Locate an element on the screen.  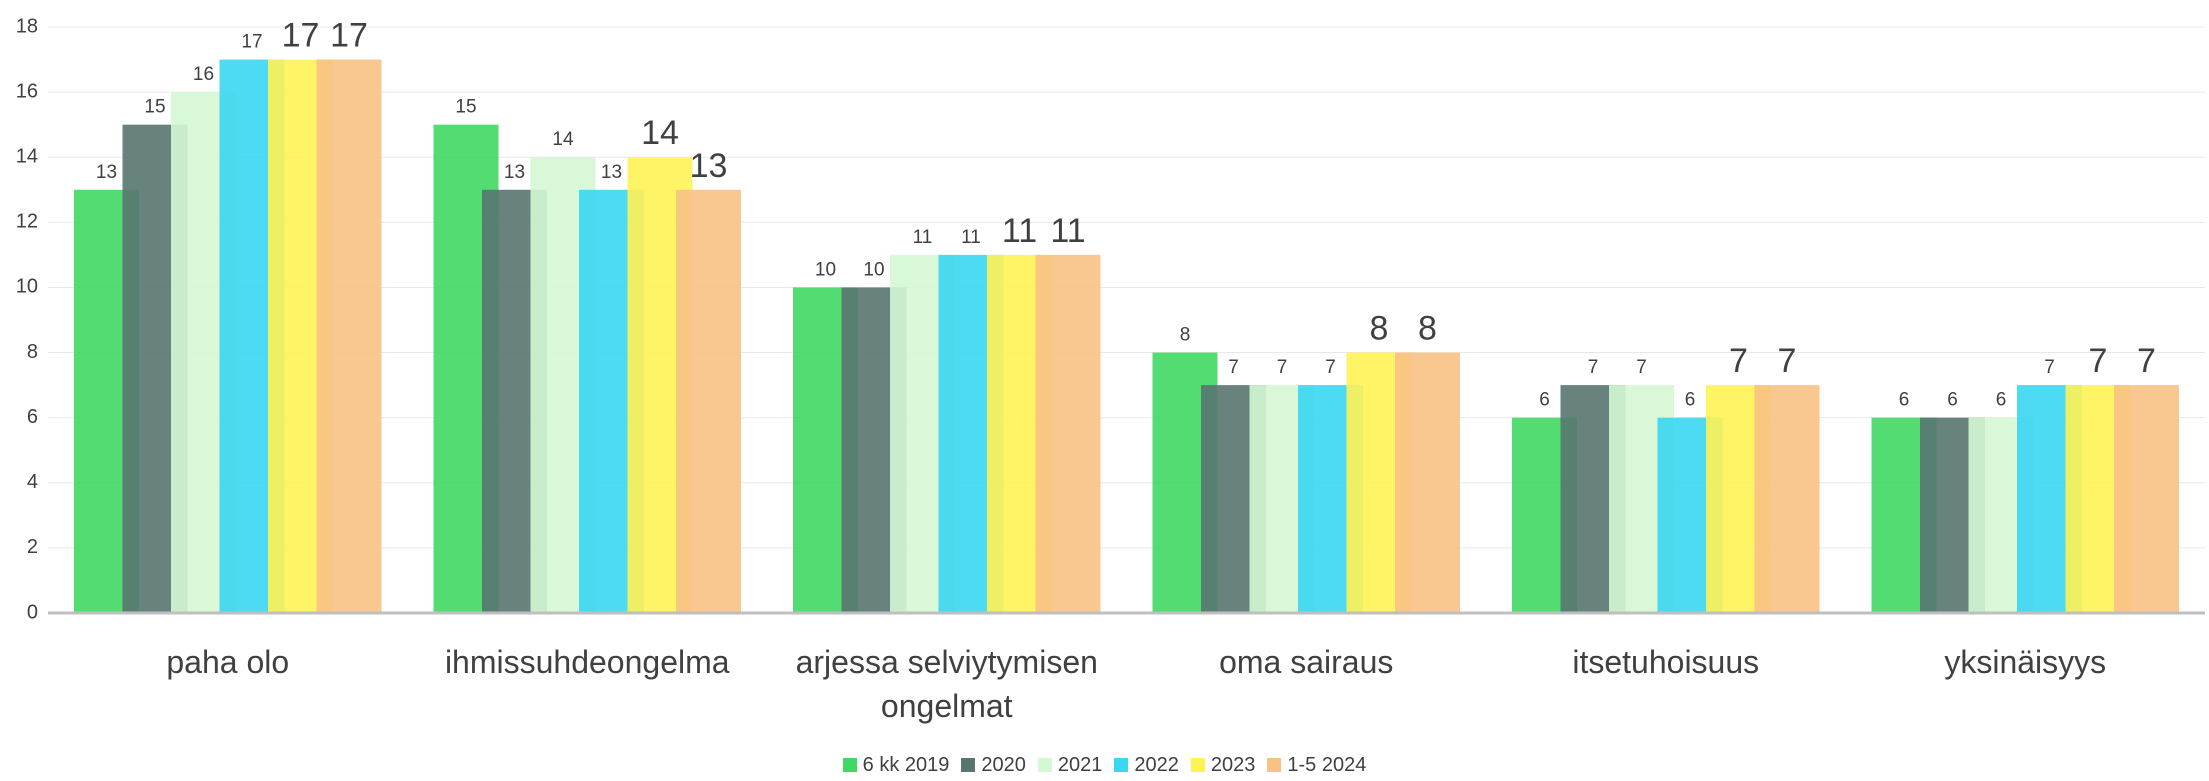
y-tick-label: 4 is located at coordinates (32, 482).